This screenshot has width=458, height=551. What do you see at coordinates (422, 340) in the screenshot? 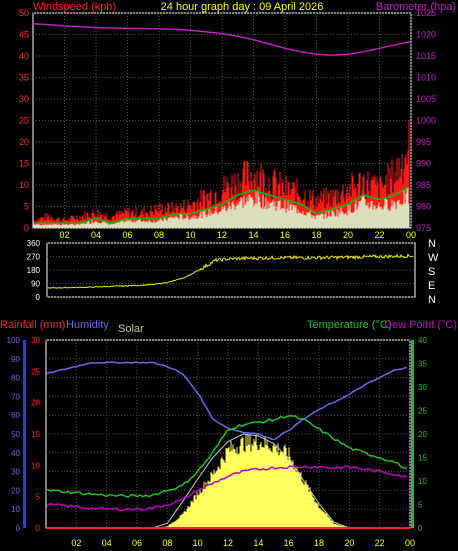
I see `temperature-tick-label: 40` at bounding box center [422, 340].